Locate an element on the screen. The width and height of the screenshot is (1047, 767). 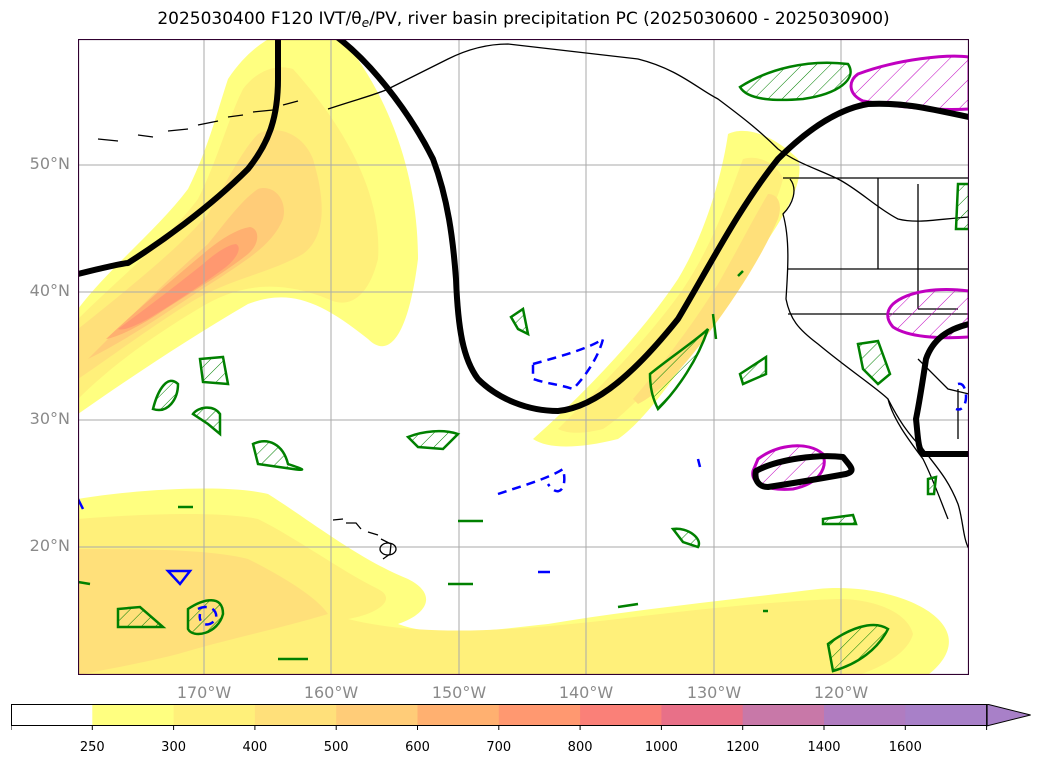
colorbar is located at coordinates (521, 717).